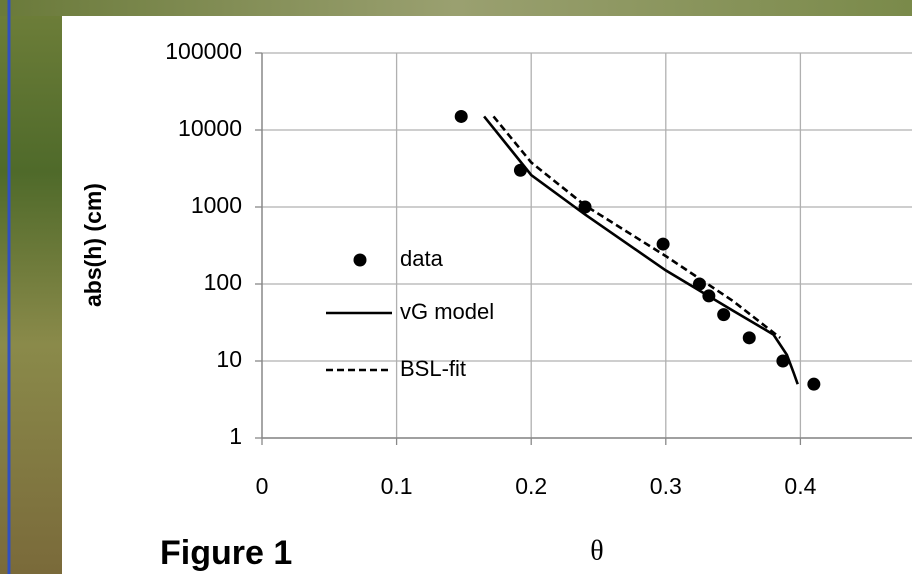  What do you see at coordinates (800, 486) in the screenshot?
I see `x-tick-label: 0.4` at bounding box center [800, 486].